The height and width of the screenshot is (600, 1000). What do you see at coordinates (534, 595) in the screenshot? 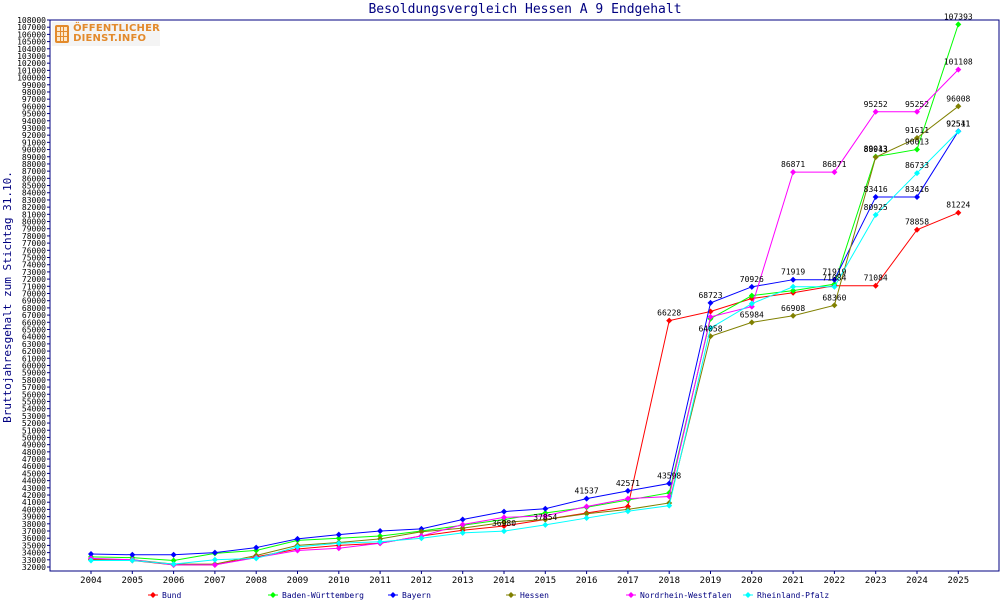
I see `legend-label: Hessen` at bounding box center [534, 595].